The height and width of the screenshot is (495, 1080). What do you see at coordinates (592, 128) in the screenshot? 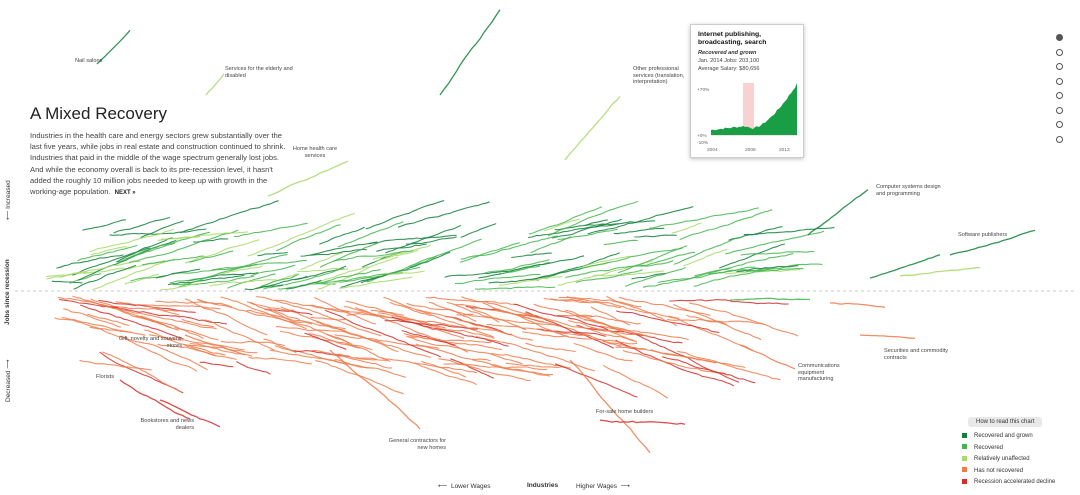
I see `series-other-professional` at bounding box center [592, 128].